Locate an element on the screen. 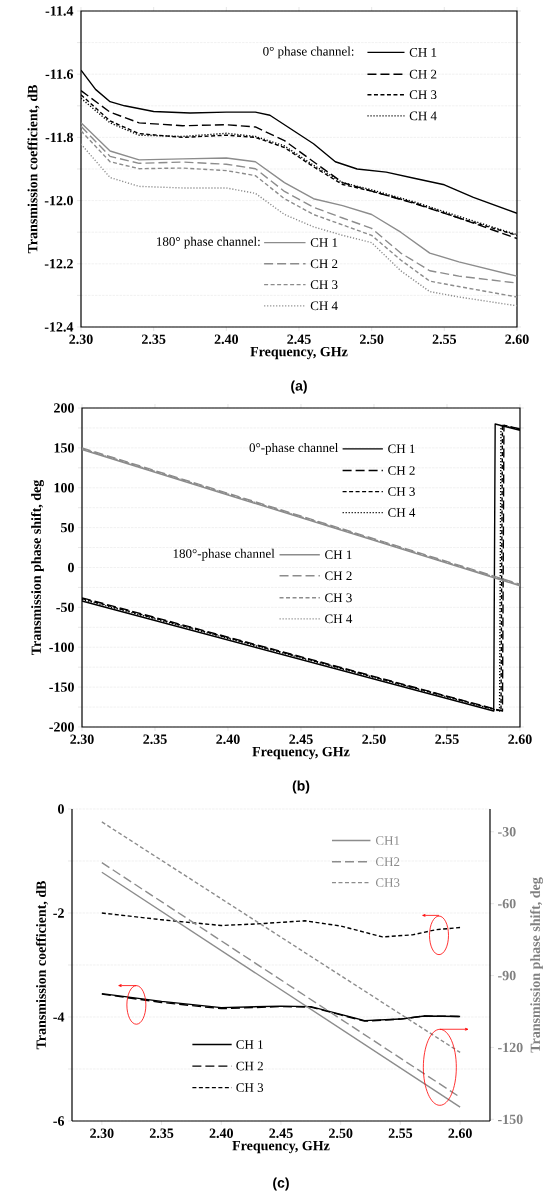 This screenshot has height=1203, width=546. y-tick-label: -100 is located at coordinates (61, 647).